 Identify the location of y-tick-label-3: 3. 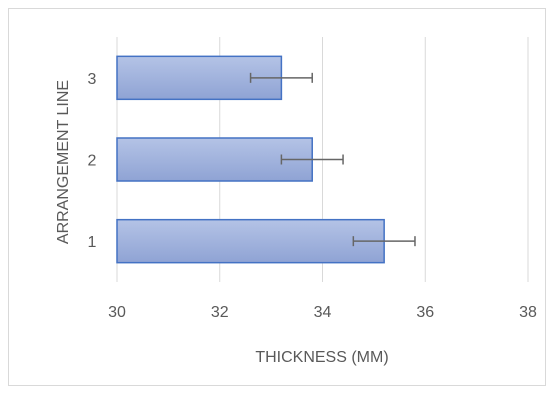
(92, 79).